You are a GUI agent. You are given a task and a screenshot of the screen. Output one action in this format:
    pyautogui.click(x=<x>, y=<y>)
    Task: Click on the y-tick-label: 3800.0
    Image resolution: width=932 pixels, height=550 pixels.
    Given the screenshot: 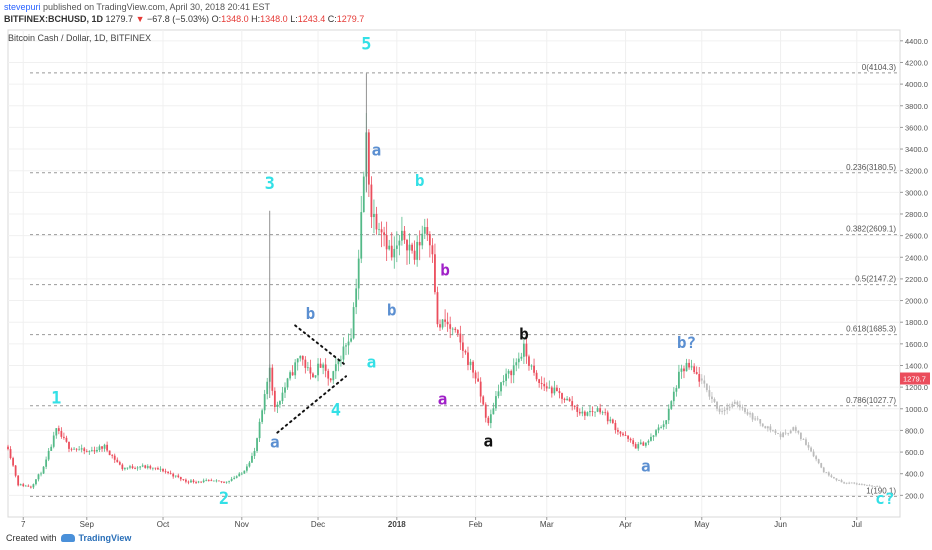 What is the action you would take?
    pyautogui.click(x=916, y=106)
    